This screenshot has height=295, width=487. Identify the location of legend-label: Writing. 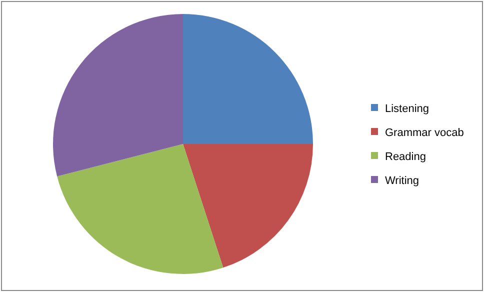
(402, 181).